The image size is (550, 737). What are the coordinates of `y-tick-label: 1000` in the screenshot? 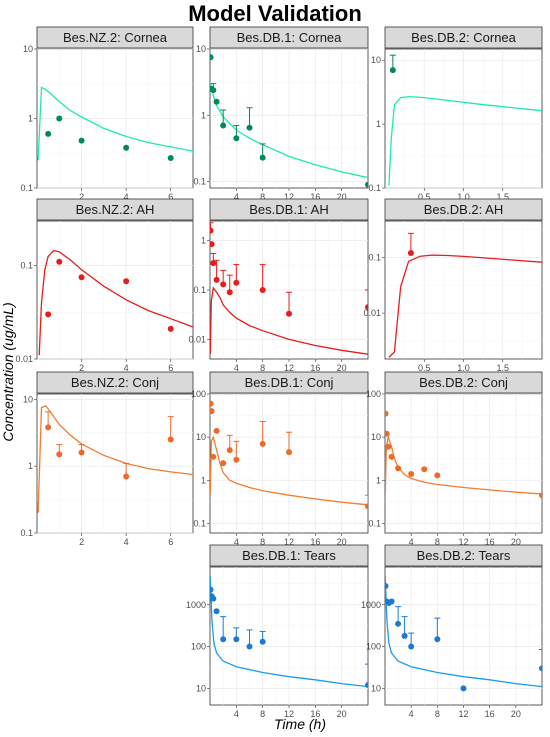 It's located at (371, 605).